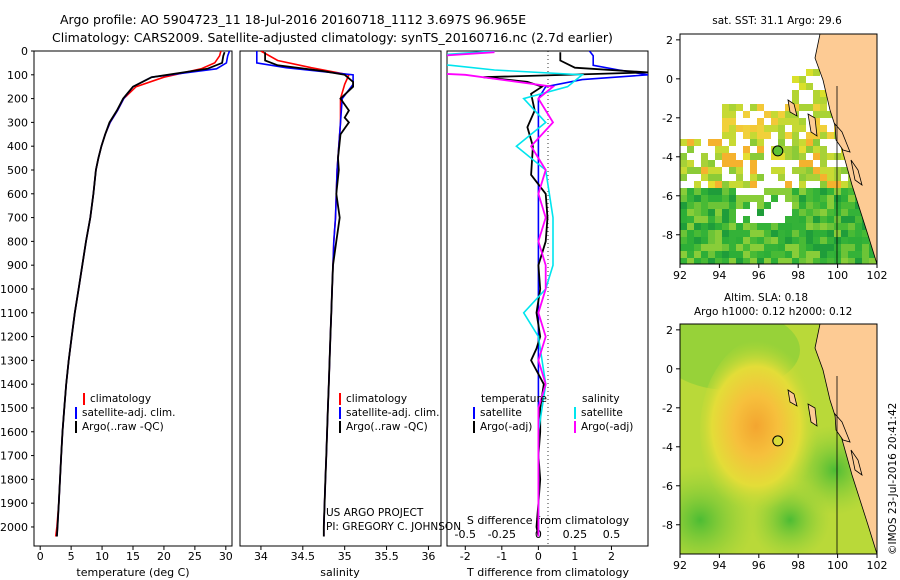 The height and width of the screenshot is (580, 900). Describe the element at coordinates (607, 427) in the screenshot. I see `legend-salinity-argo: Argo(-adj)` at that location.